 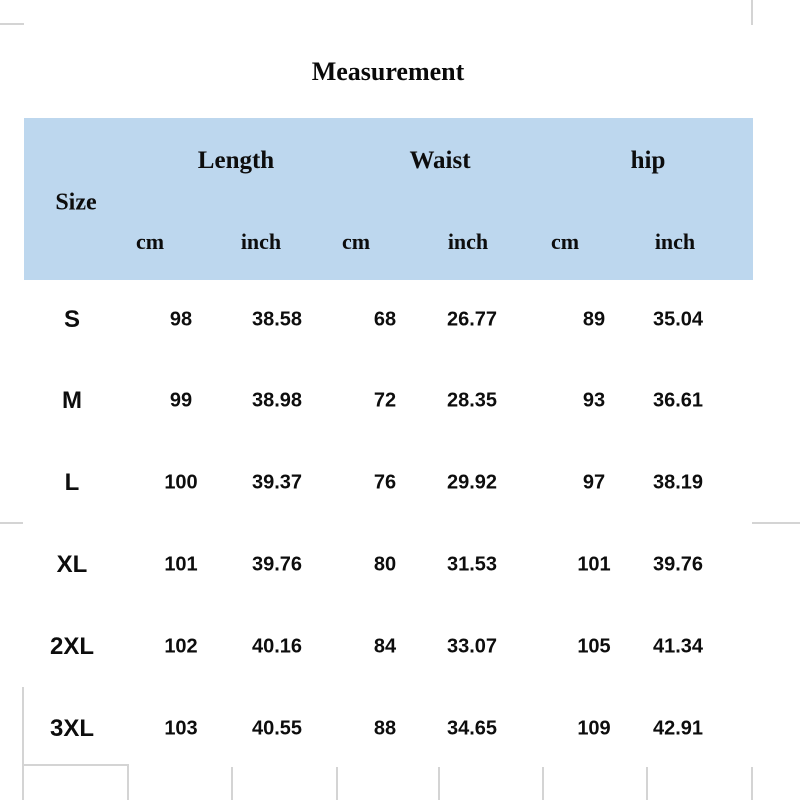 I want to click on table-cell: 35.04, so click(x=678, y=319).